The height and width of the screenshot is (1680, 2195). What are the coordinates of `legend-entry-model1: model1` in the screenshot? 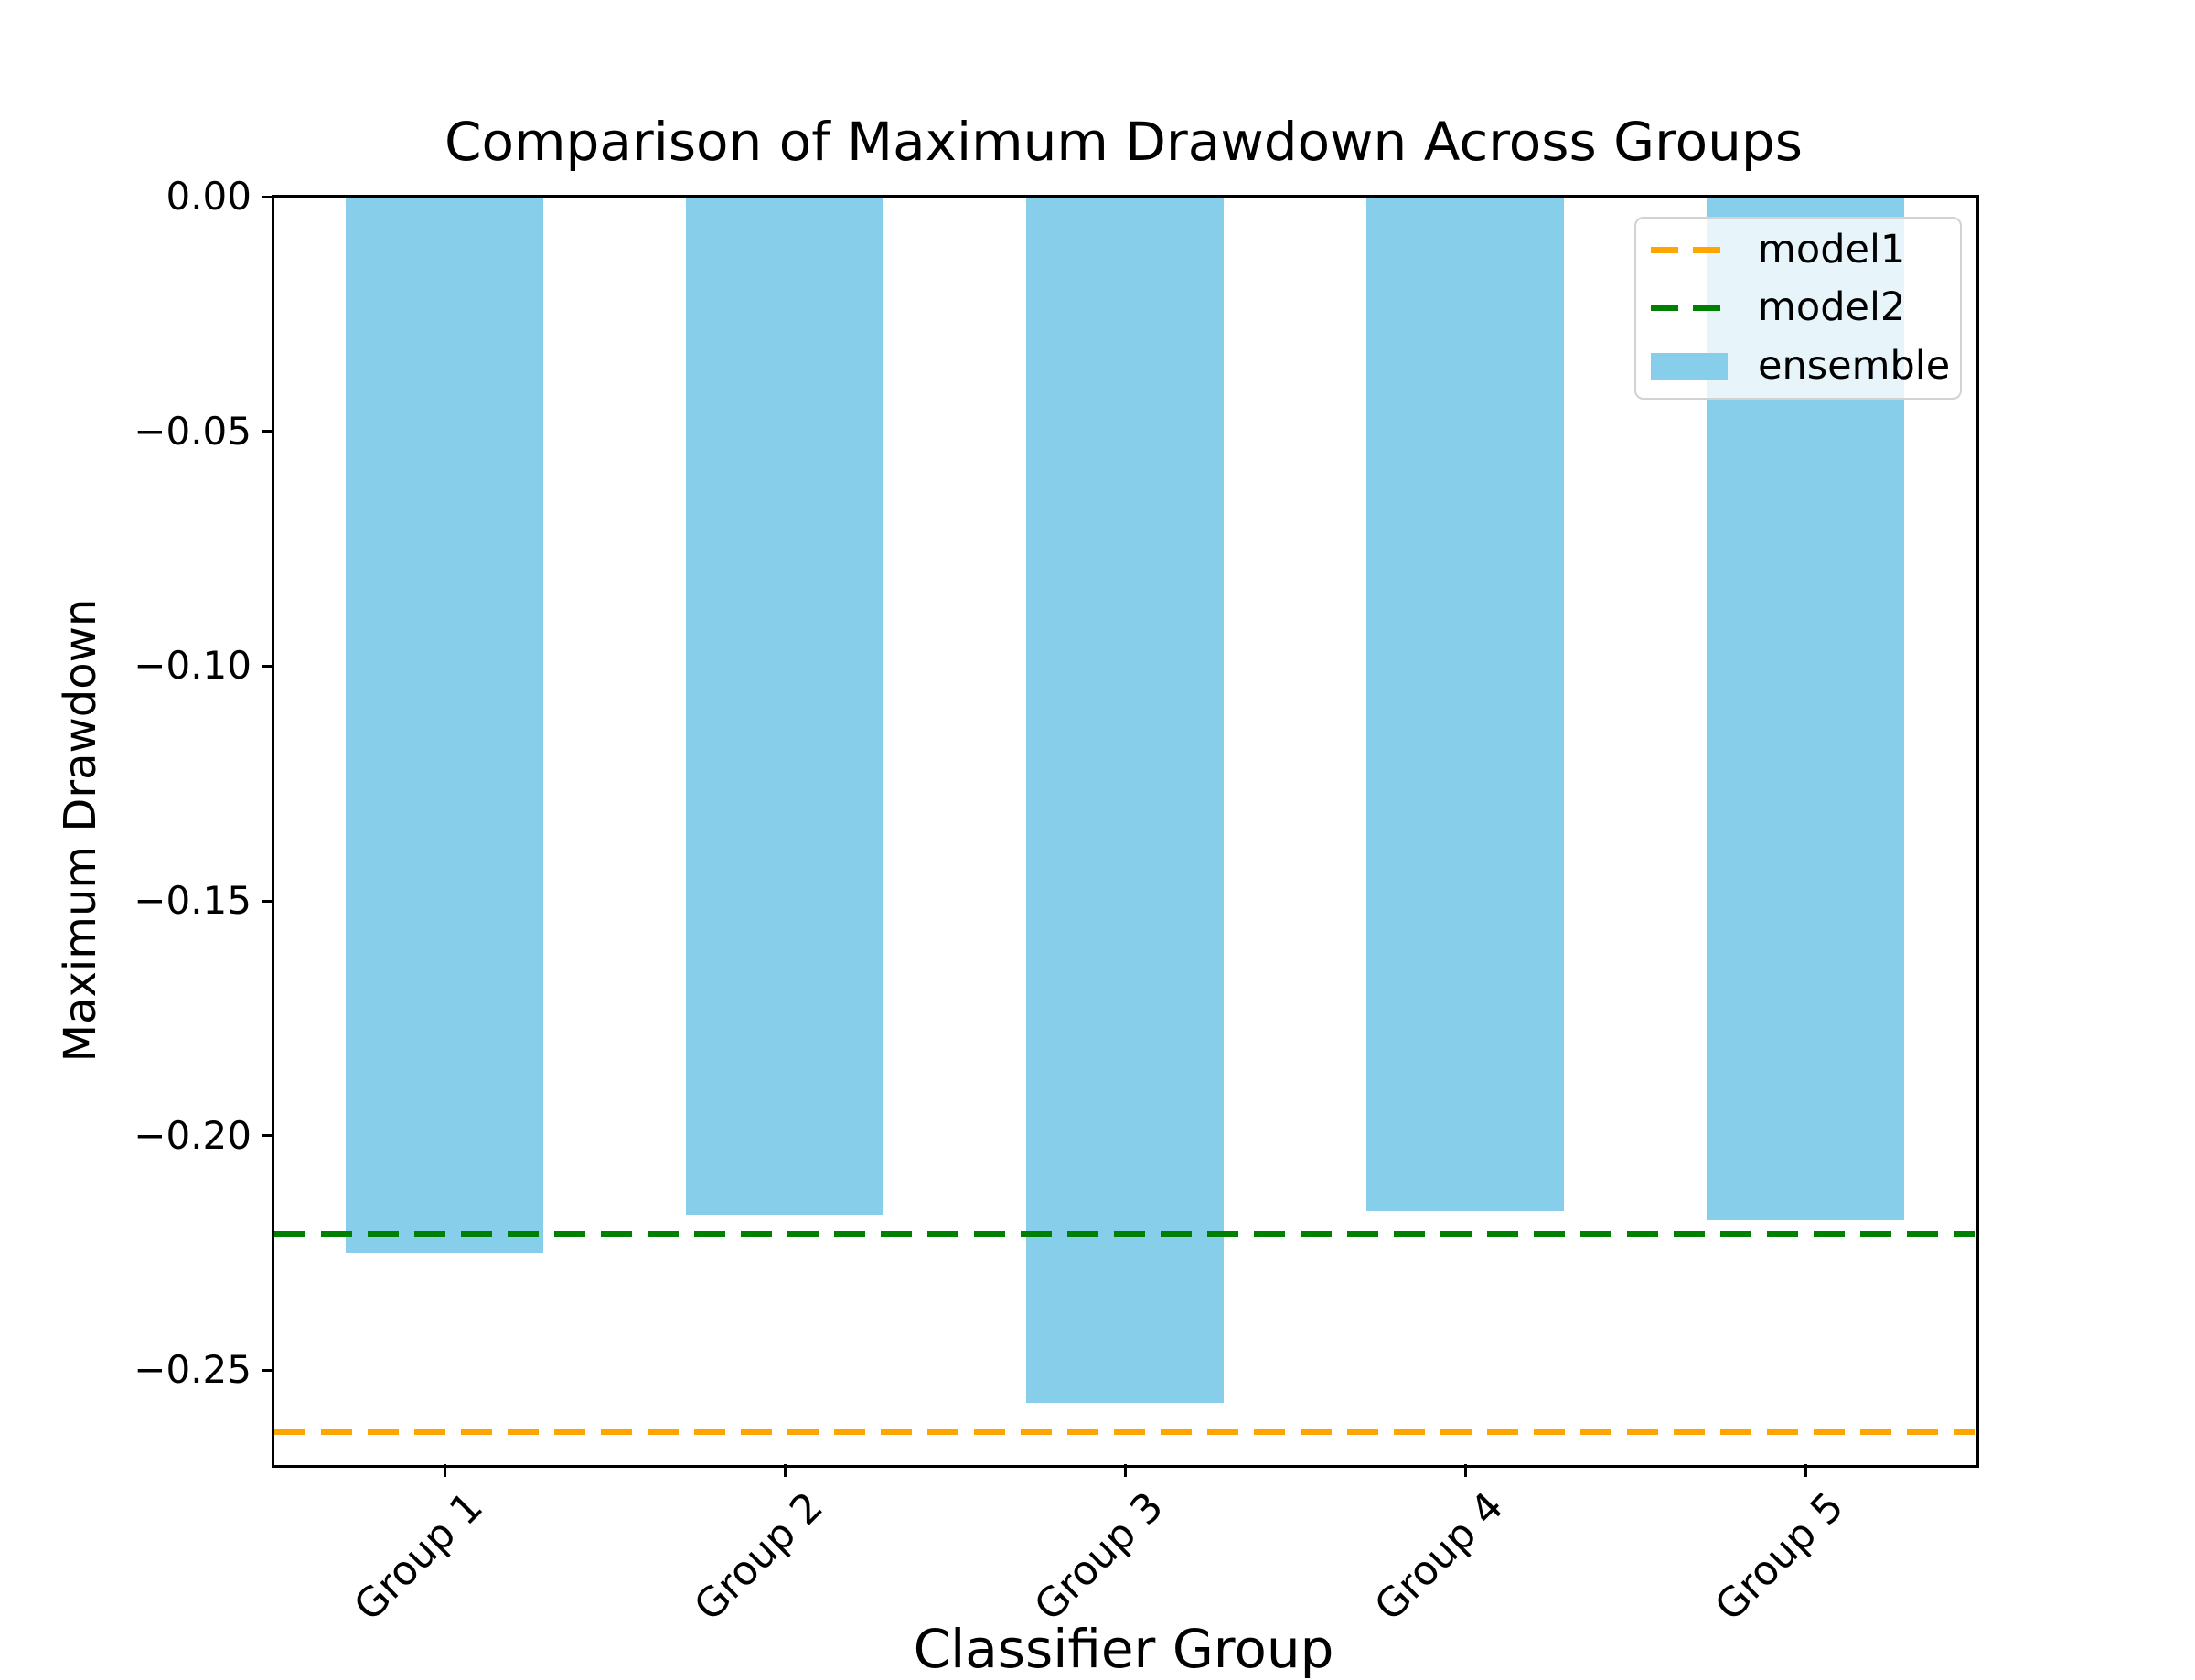 It's located at (1805, 250).